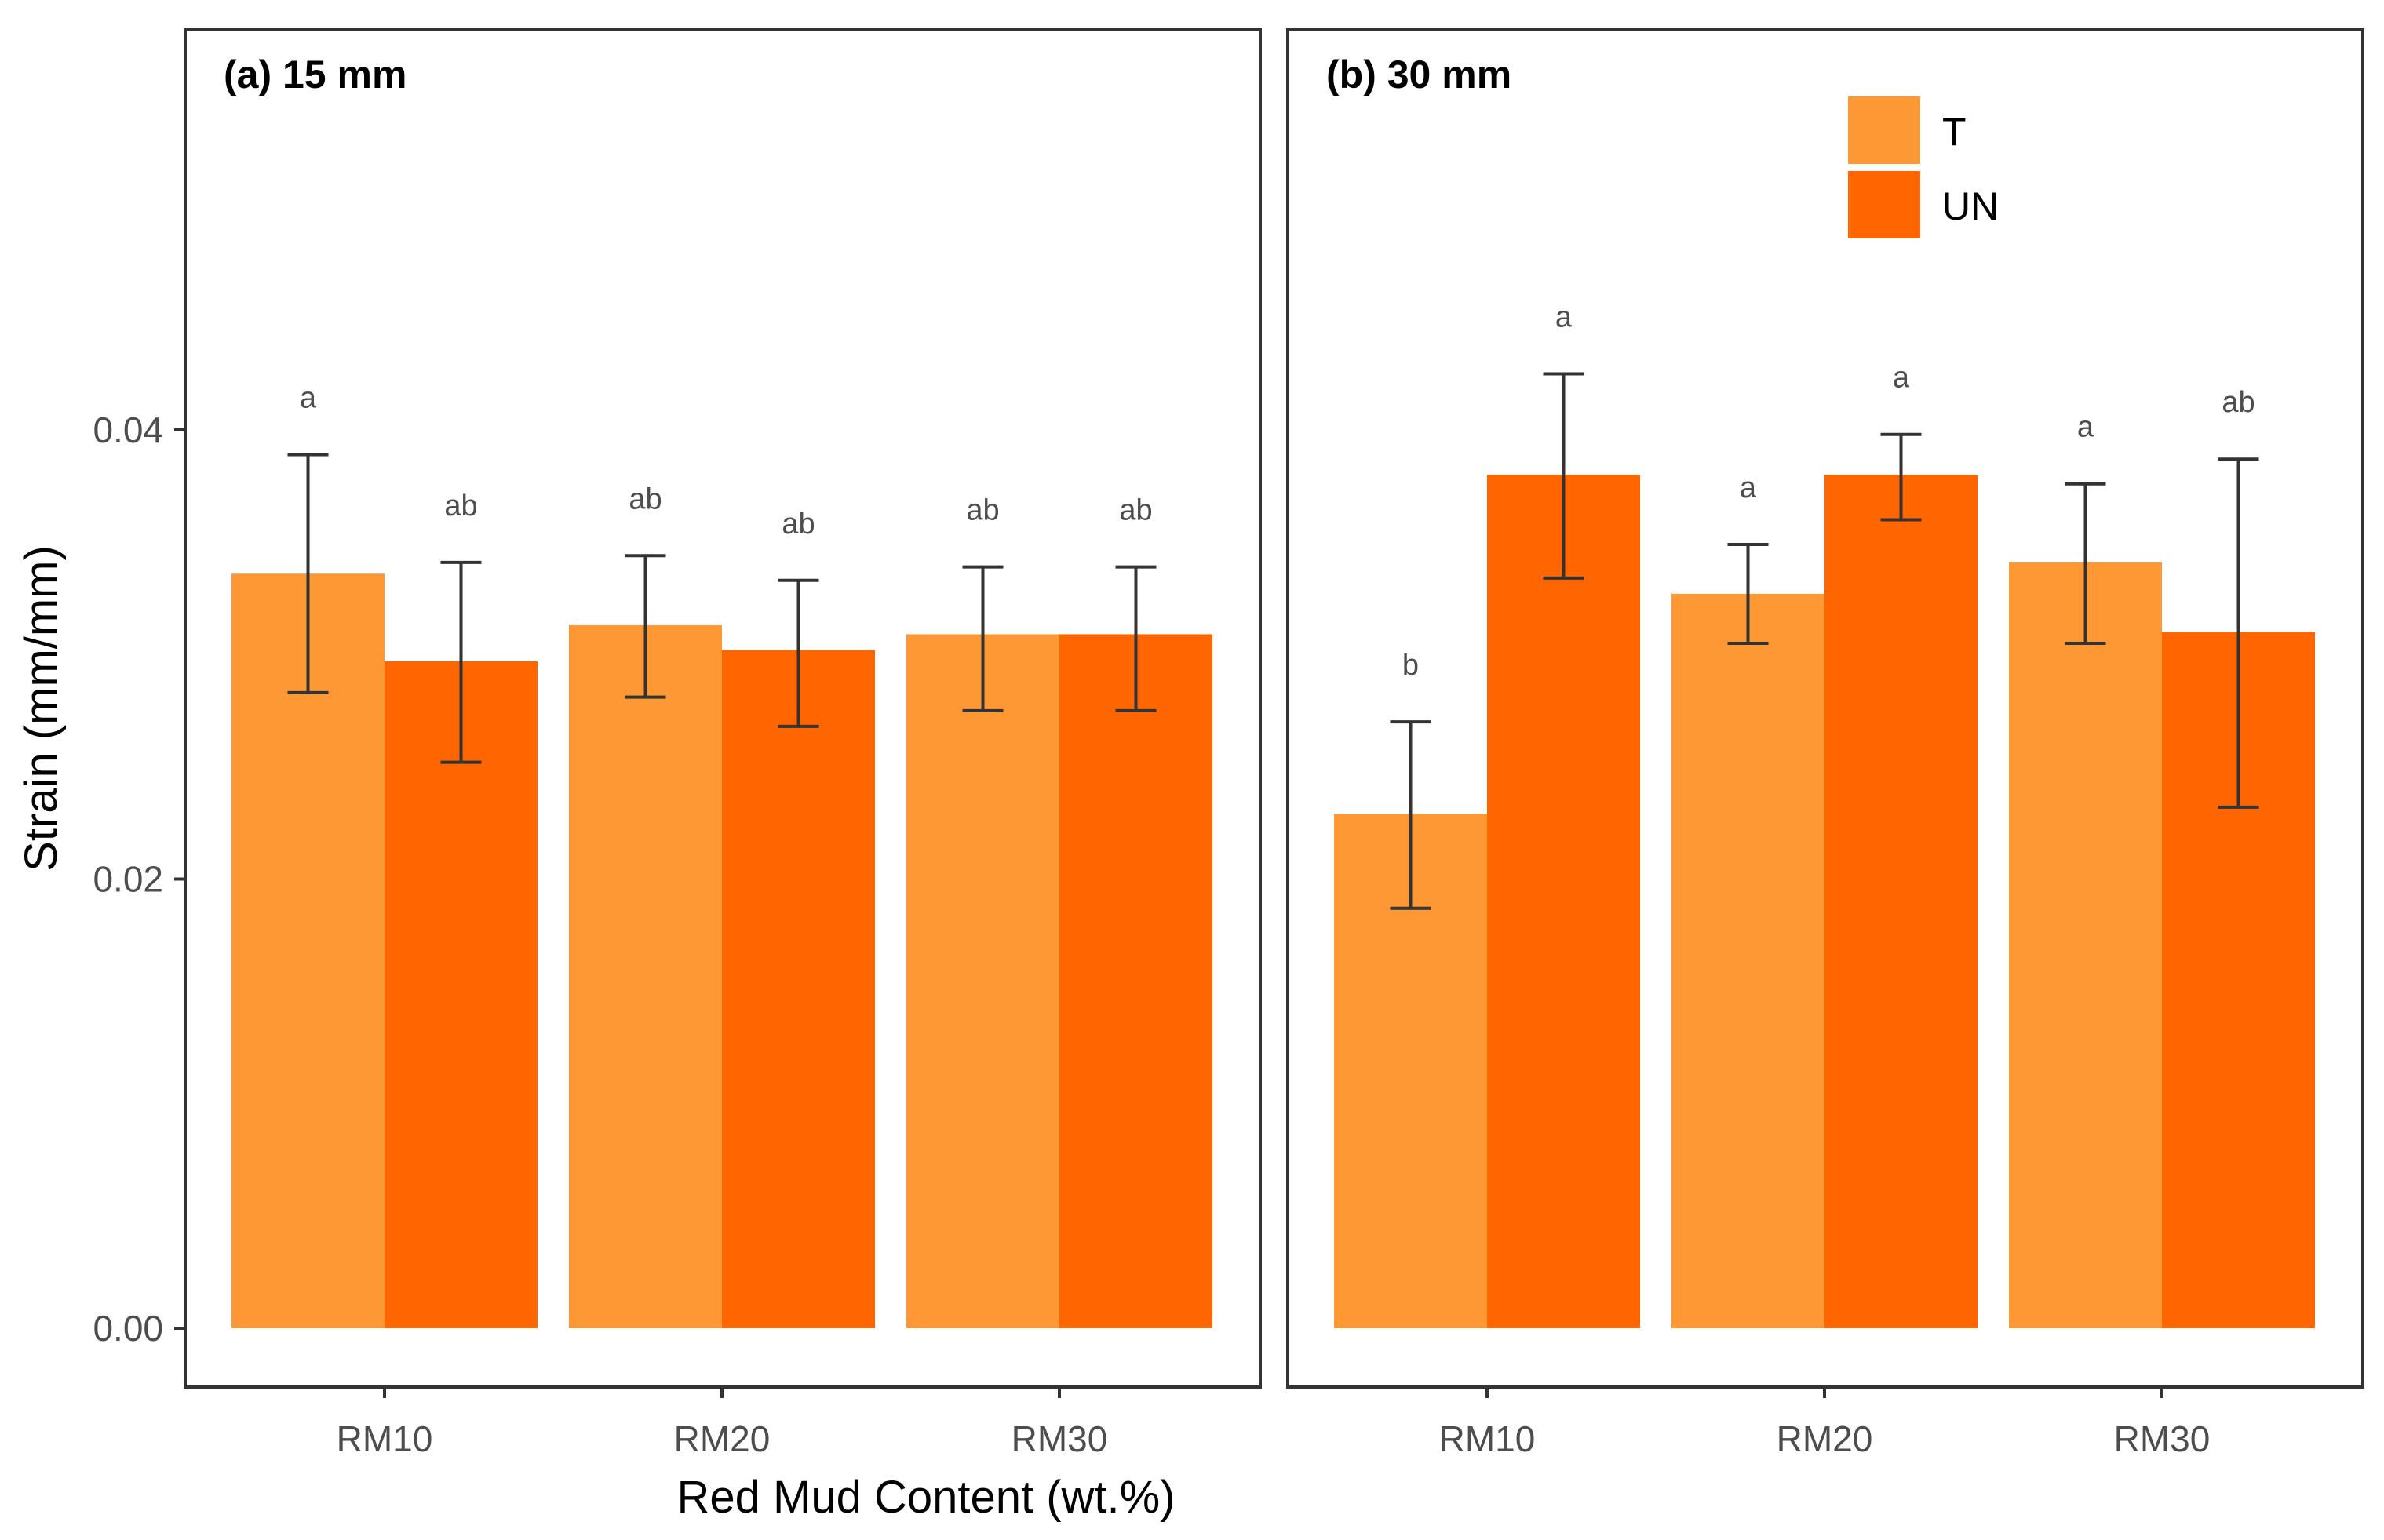 This screenshot has height=1540, width=2384. Describe the element at coordinates (646, 626) in the screenshot. I see `errorbar-a-rm20-t` at that location.